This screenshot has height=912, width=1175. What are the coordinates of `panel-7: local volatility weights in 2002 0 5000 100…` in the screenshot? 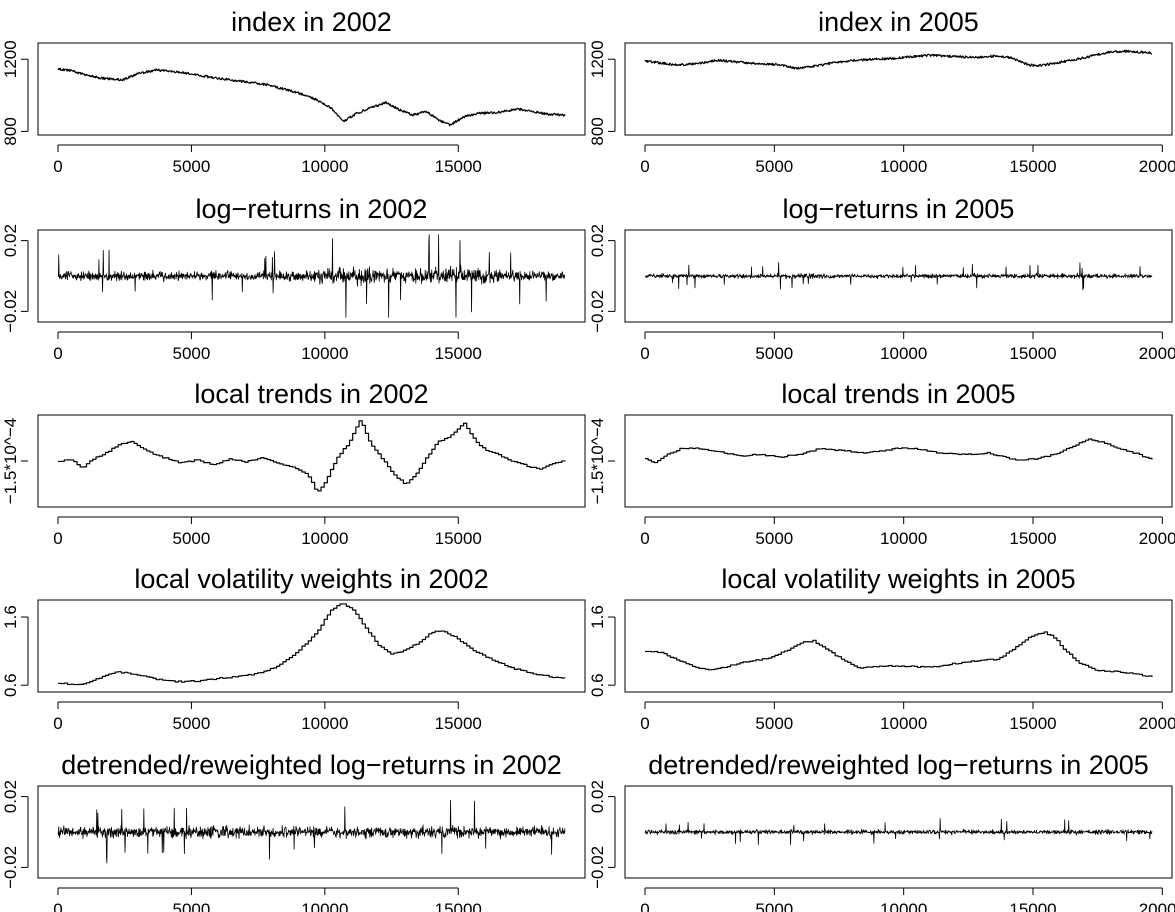 It's located at (293, 648).